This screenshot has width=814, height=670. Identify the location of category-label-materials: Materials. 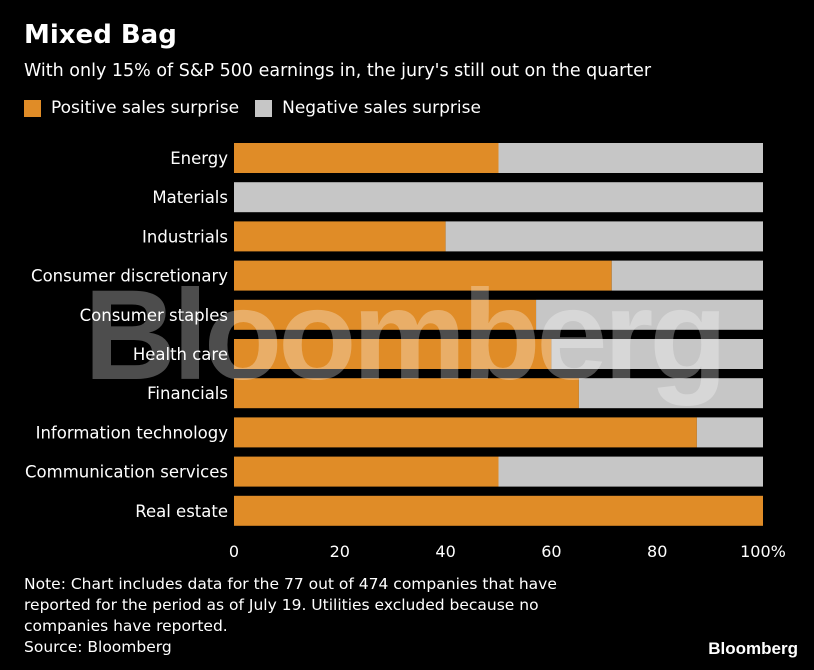
(190, 197).